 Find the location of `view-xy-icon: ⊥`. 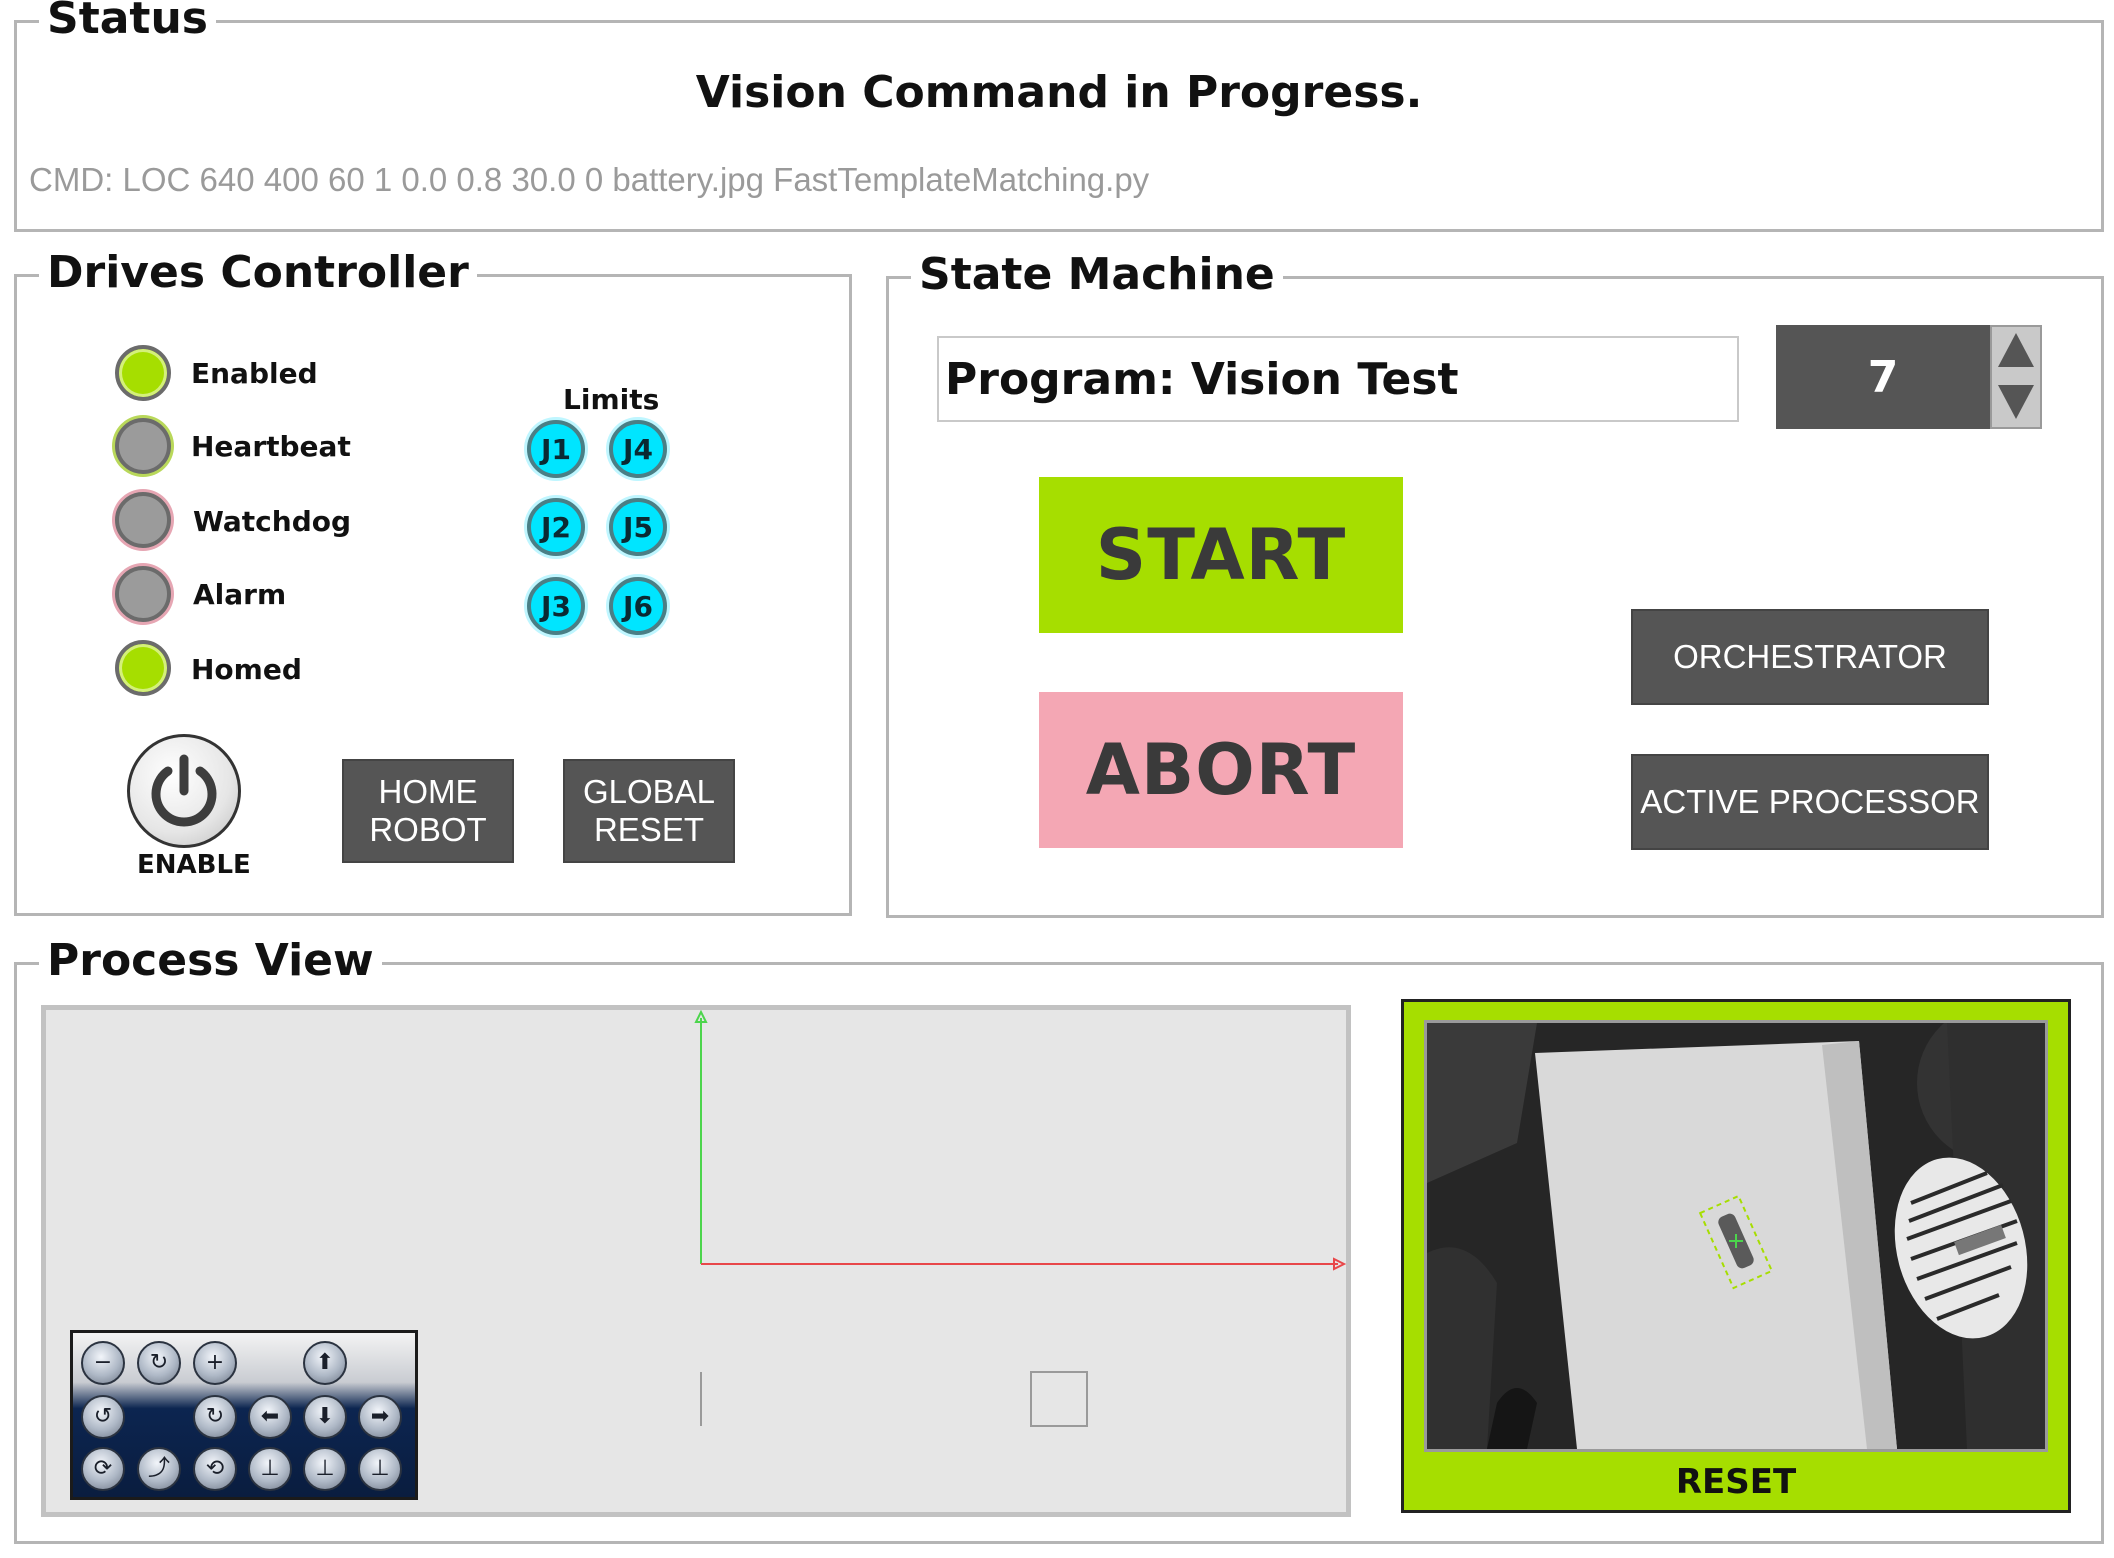

view-xy-icon: ⊥ is located at coordinates (270, 1469).